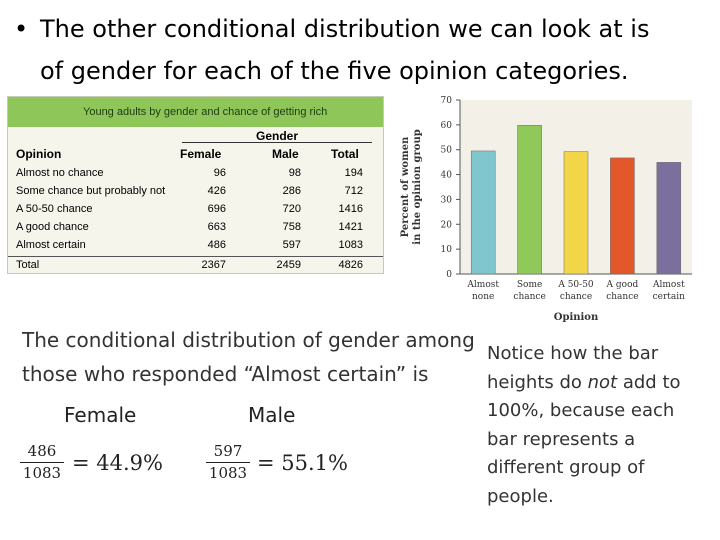 The width and height of the screenshot is (720, 540). What do you see at coordinates (91, 191) in the screenshot?
I see `cell-opinion: Some chance but probably not` at bounding box center [91, 191].